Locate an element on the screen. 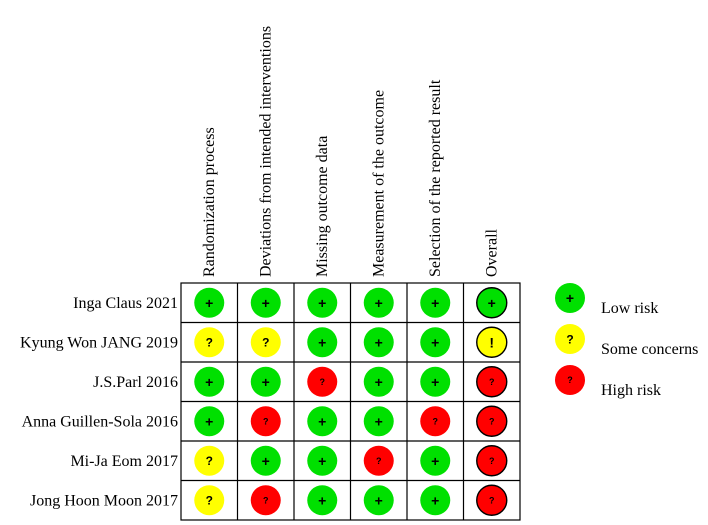  legend-label: Some concerns is located at coordinates (649, 349).